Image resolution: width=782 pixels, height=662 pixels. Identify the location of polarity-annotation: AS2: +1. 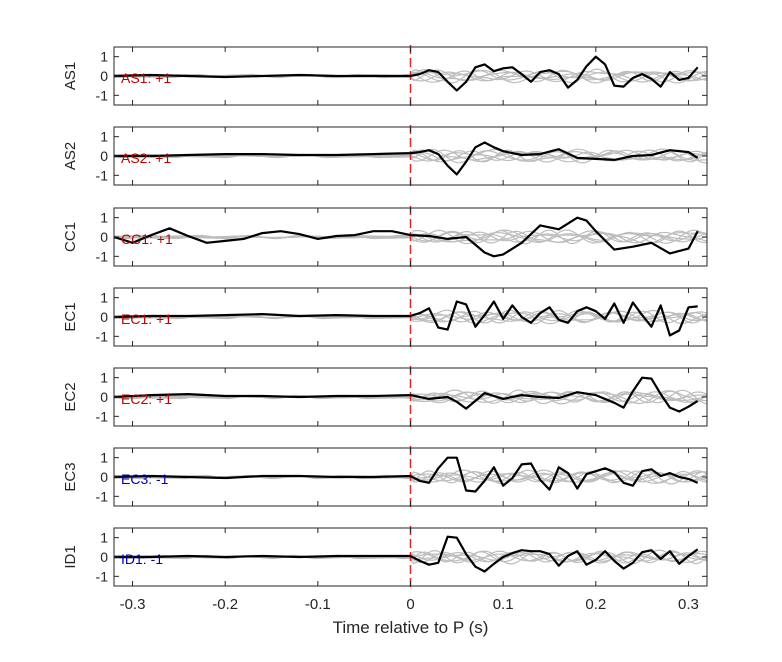
(146, 158).